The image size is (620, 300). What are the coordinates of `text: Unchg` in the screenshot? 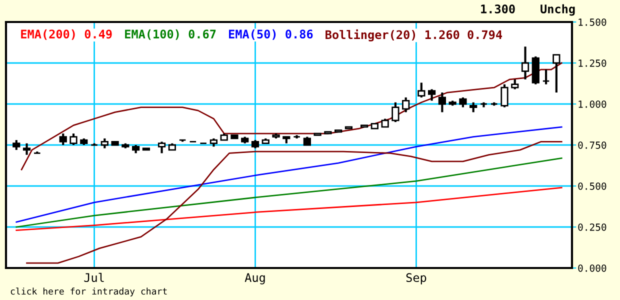 It's located at (557, 10).